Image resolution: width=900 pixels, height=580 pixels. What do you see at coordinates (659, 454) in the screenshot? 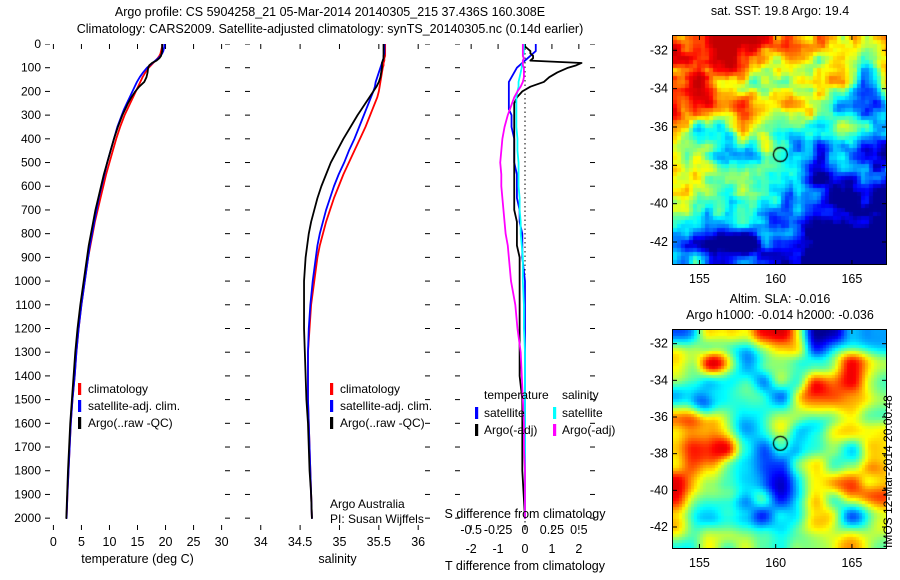
I see `sla-lat-tick--38: -38` at bounding box center [659, 454].